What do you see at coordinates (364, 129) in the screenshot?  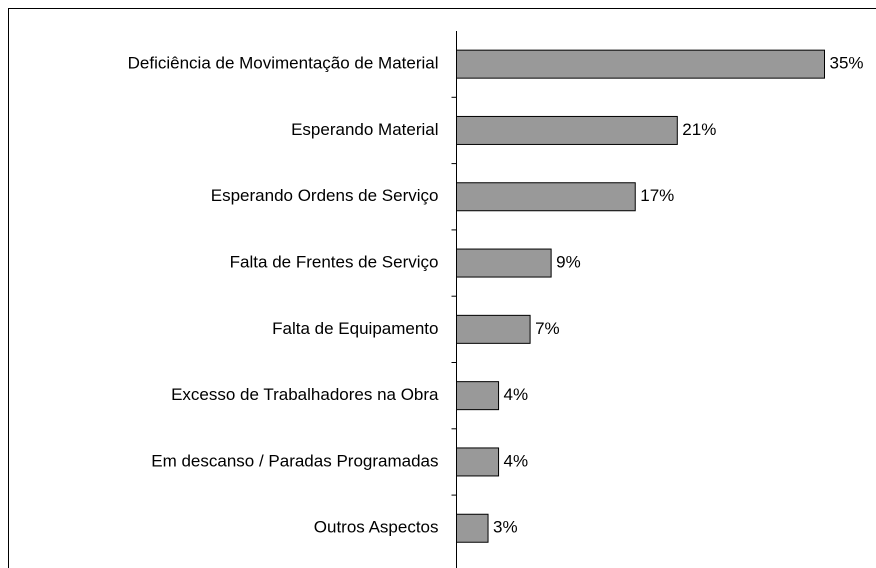 I see `category-label: Esperando Material` at bounding box center [364, 129].